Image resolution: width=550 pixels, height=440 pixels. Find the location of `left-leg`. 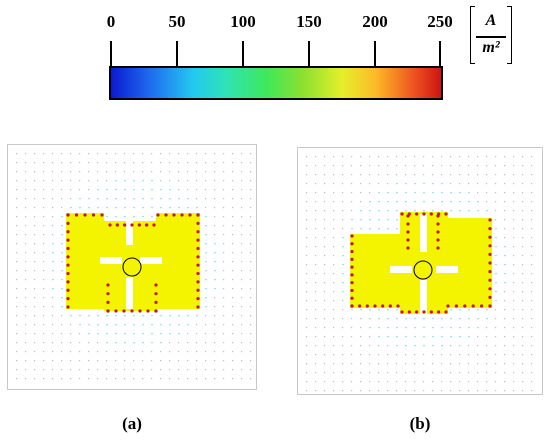

left-leg is located at coordinates (85, 261).